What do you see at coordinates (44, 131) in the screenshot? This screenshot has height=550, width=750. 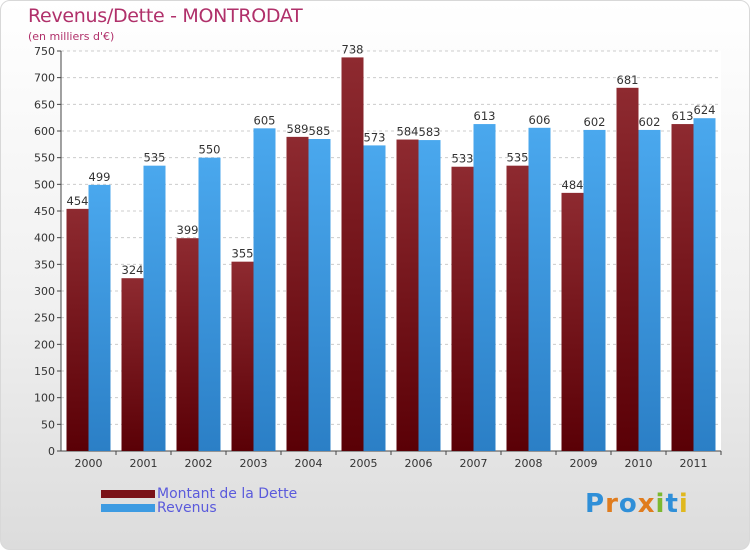 I see `y-tick-label: 600` at bounding box center [44, 131].